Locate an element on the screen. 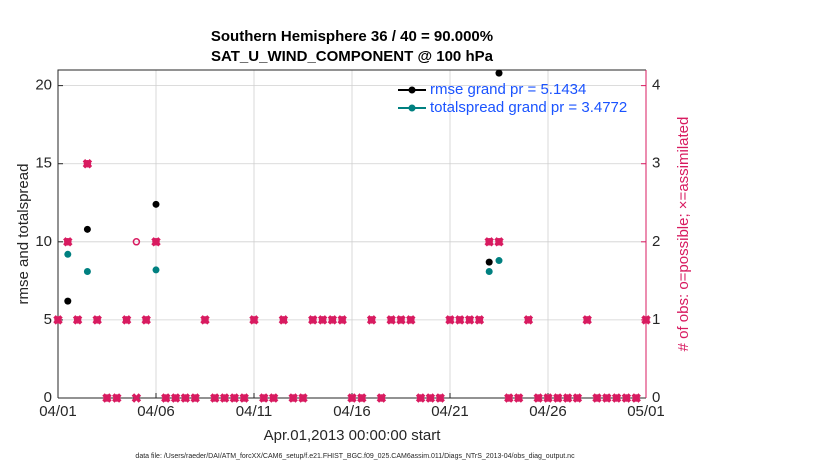 The height and width of the screenshot is (470, 830). x-axis-label: Apr.01,2013 00:00:00 start is located at coordinates (353, 435).